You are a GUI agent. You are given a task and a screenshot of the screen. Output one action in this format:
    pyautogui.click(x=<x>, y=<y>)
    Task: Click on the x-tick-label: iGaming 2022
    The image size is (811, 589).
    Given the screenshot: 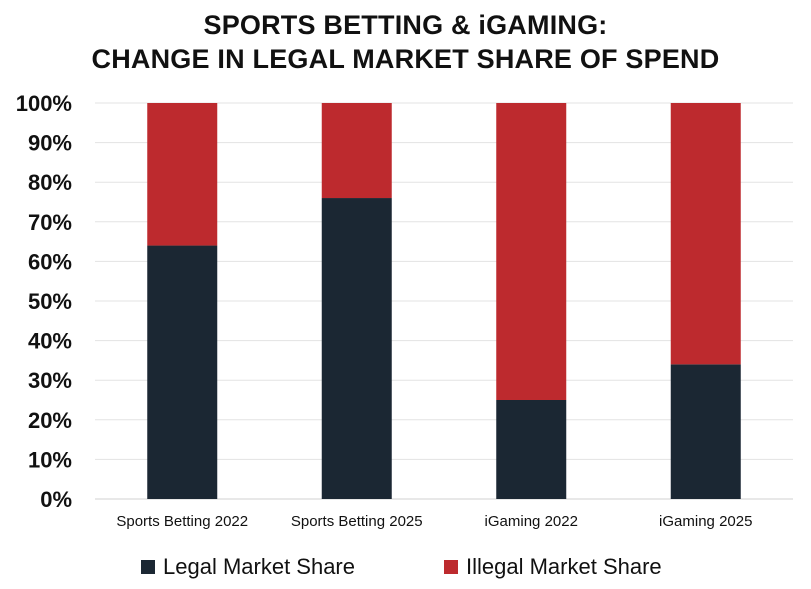 What is the action you would take?
    pyautogui.click(x=531, y=521)
    